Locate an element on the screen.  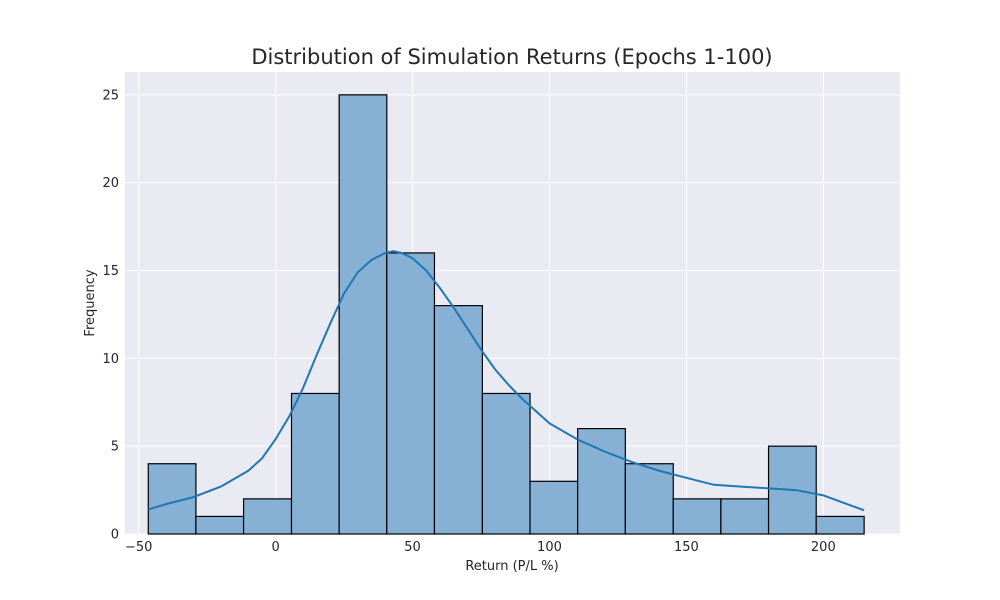
y-tick-label: 10 is located at coordinates (110, 359).